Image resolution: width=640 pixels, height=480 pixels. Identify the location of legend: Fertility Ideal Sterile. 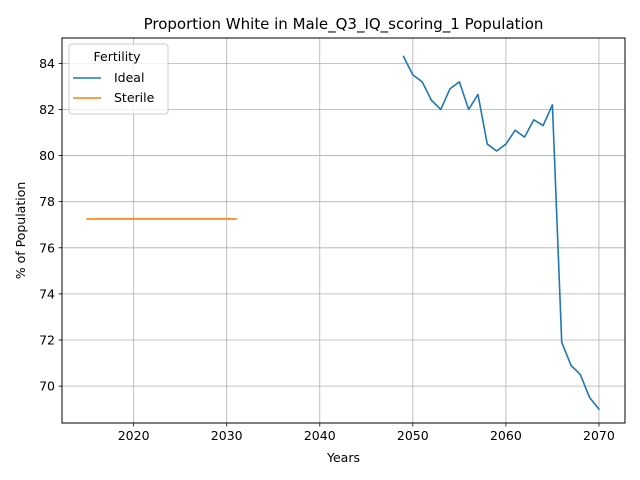
(118, 79).